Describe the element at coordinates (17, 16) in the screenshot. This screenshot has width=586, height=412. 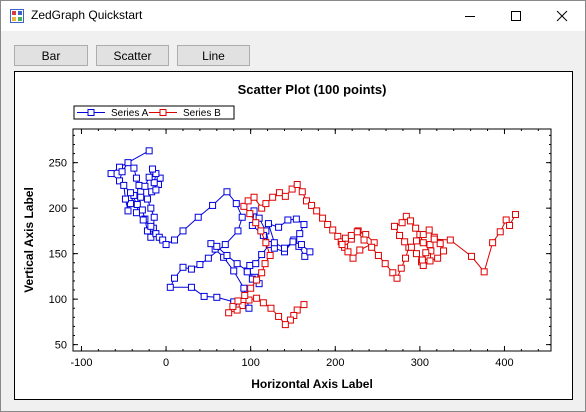
I see `zedgraph-app-icon` at that location.